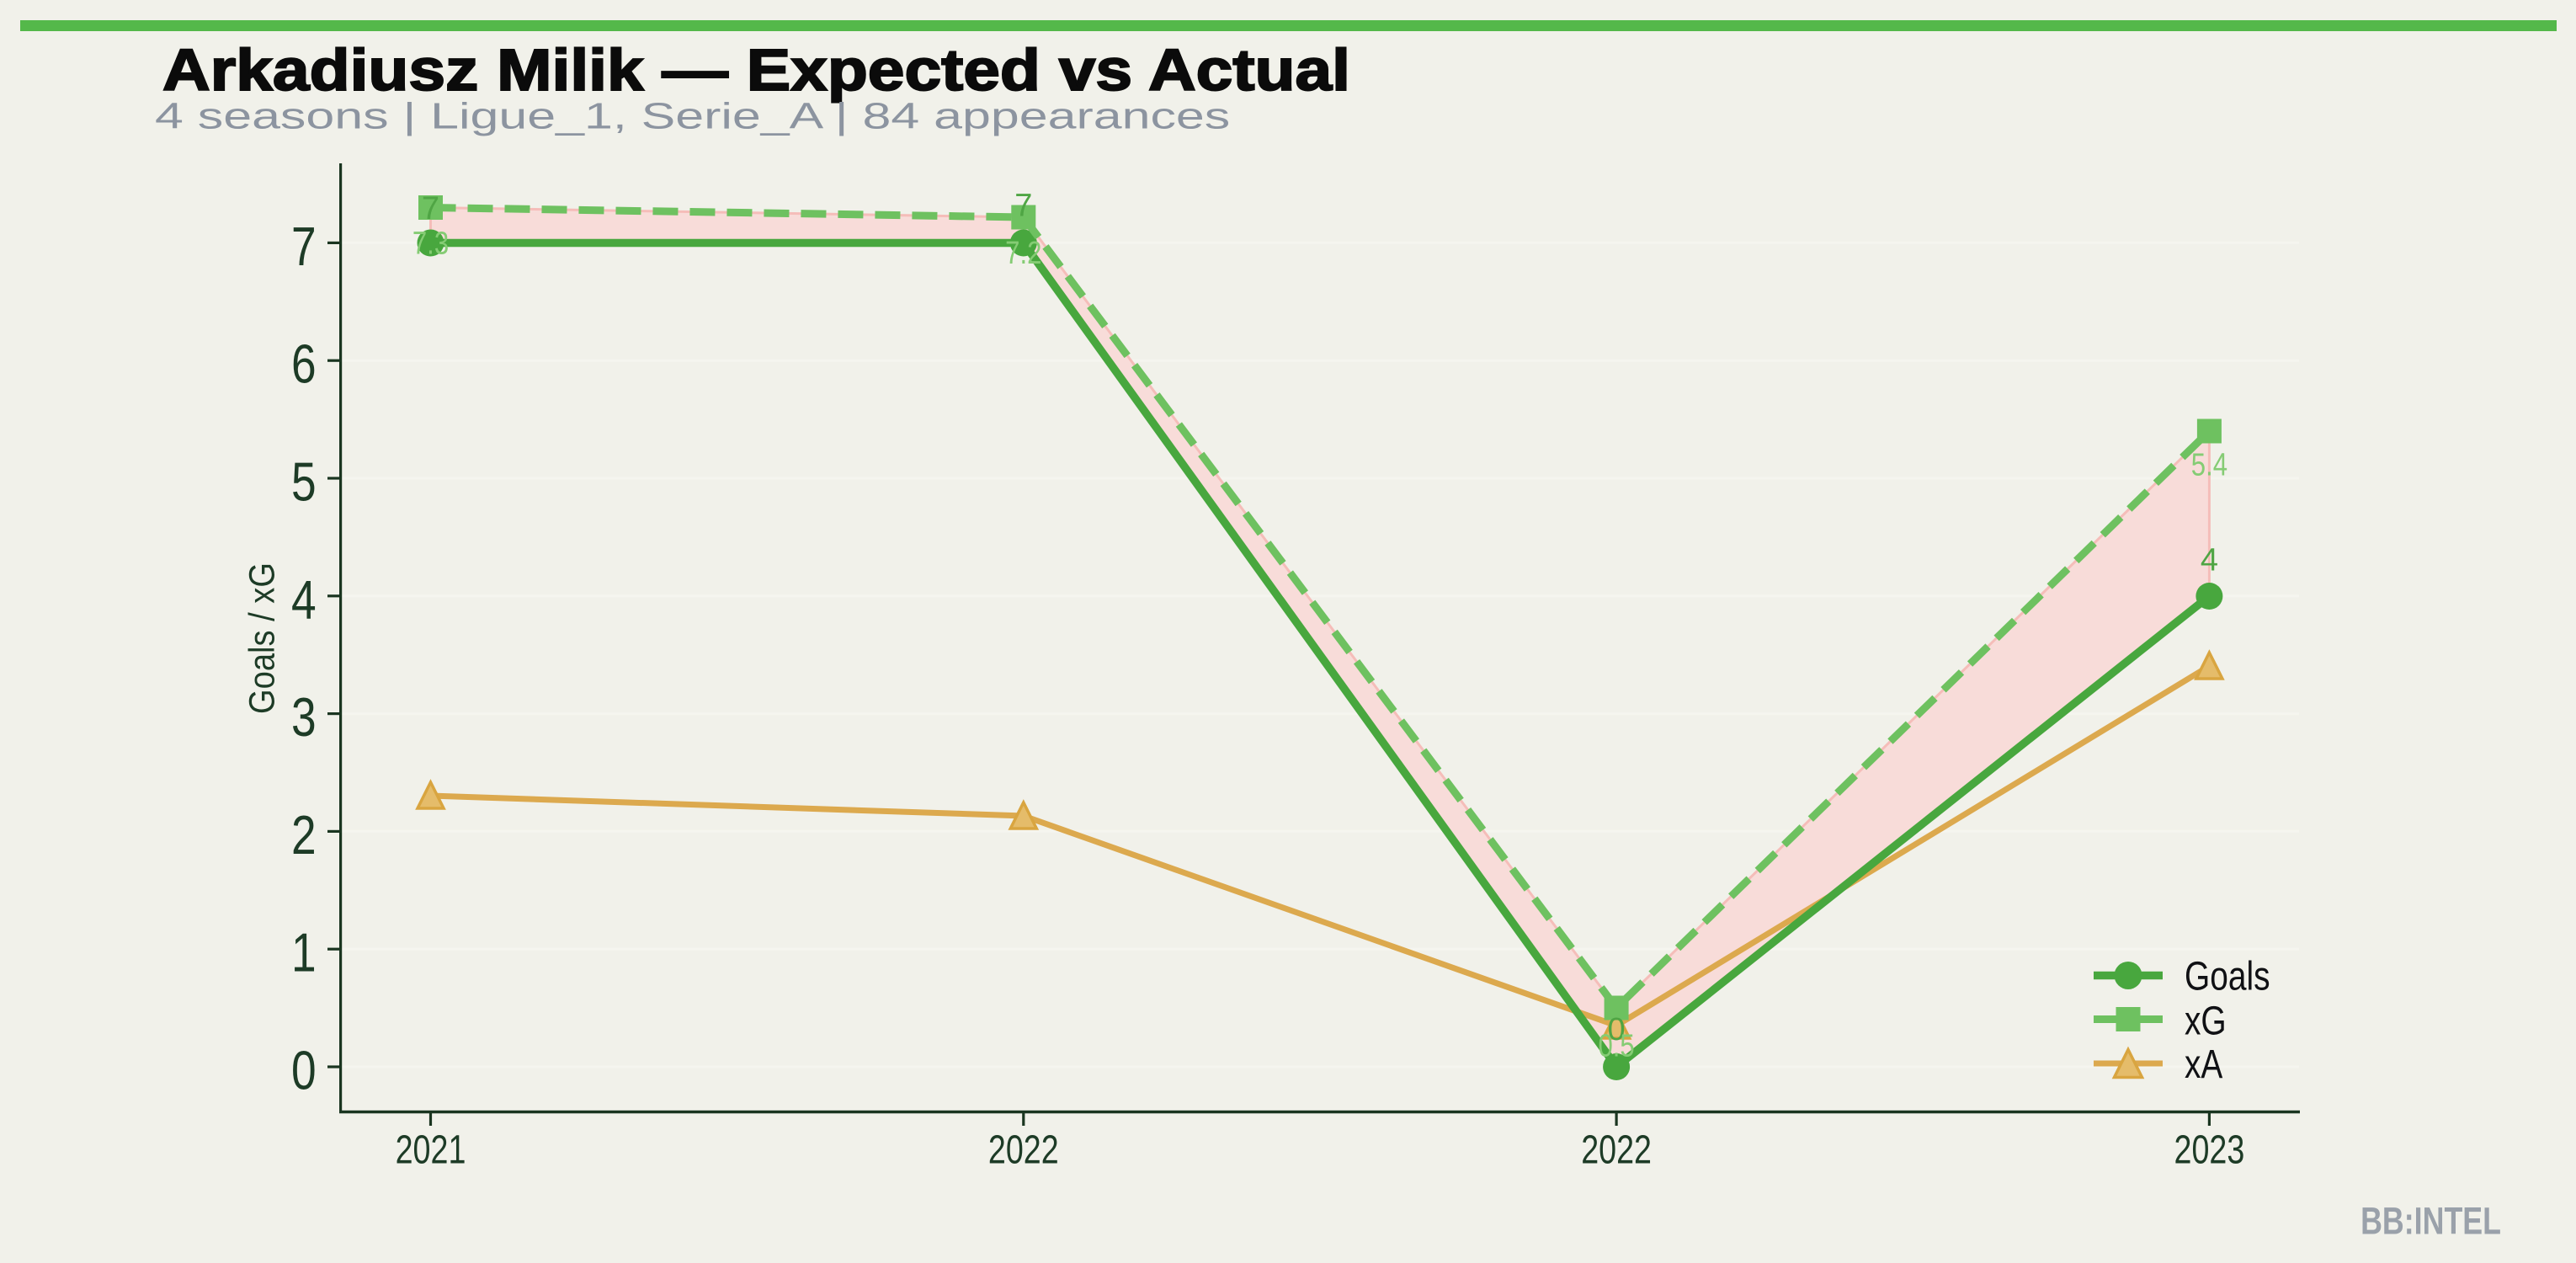 This screenshot has height=1263, width=2576. What do you see at coordinates (2228, 976) in the screenshot?
I see `svg-text: Goals` at bounding box center [2228, 976].